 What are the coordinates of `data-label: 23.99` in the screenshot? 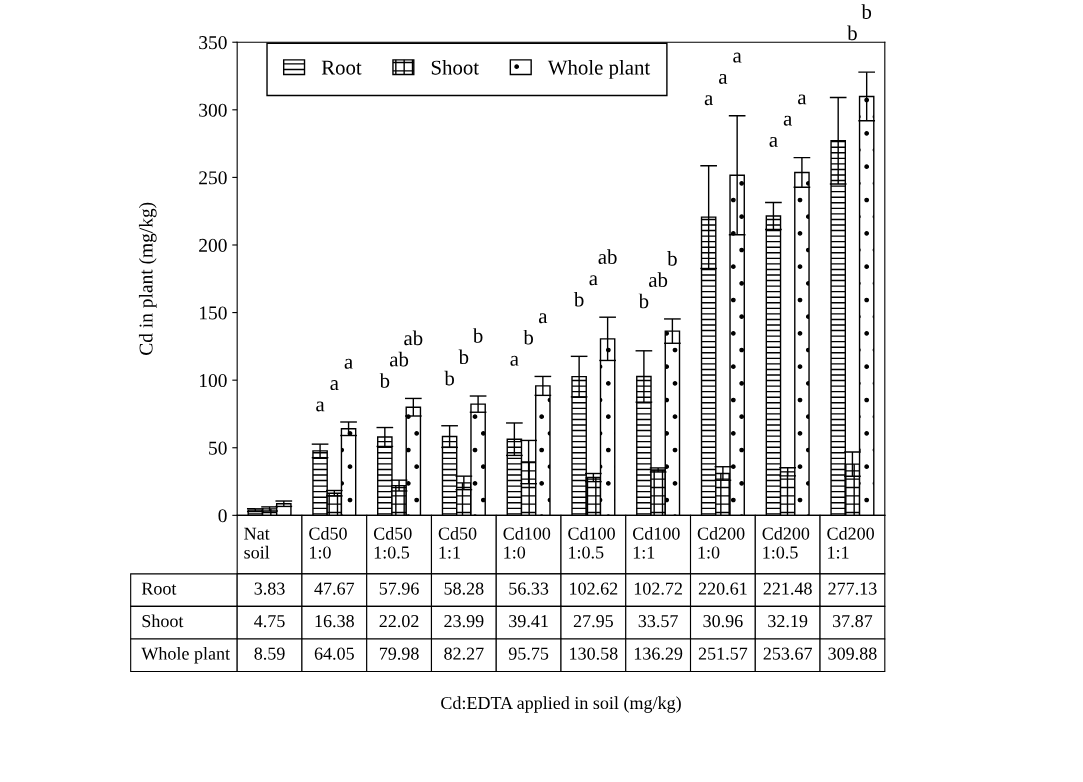 It's located at (464, 621).